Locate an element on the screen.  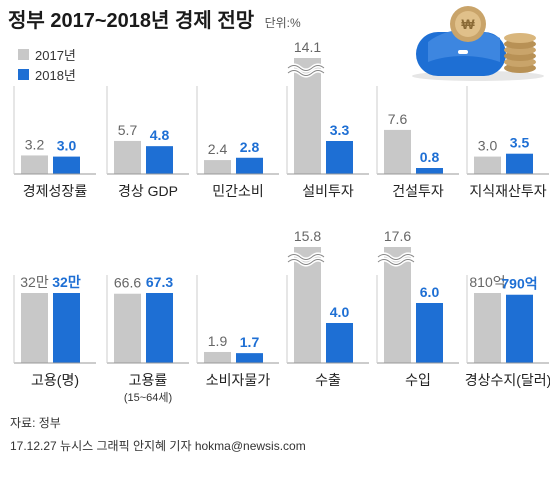
category-label-설비투자: 설비투자 is located at coordinates (328, 191).